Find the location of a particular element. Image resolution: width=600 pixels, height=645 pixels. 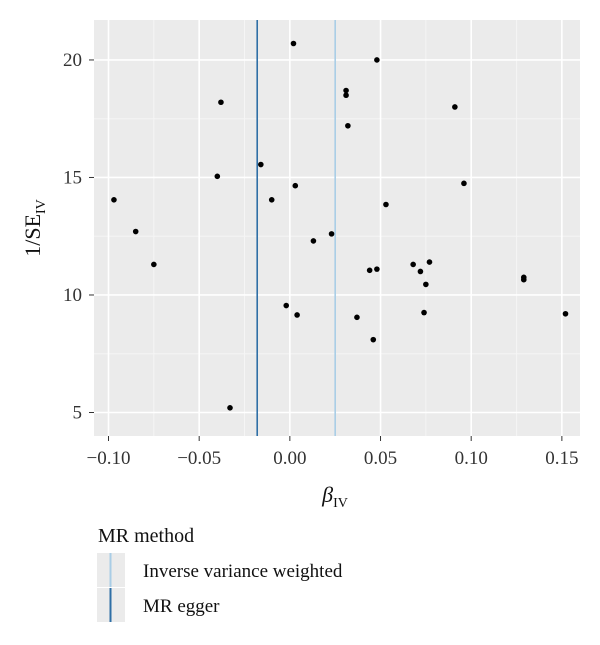

y-axis-title-main: 1/SE is located at coordinates (32, 235).